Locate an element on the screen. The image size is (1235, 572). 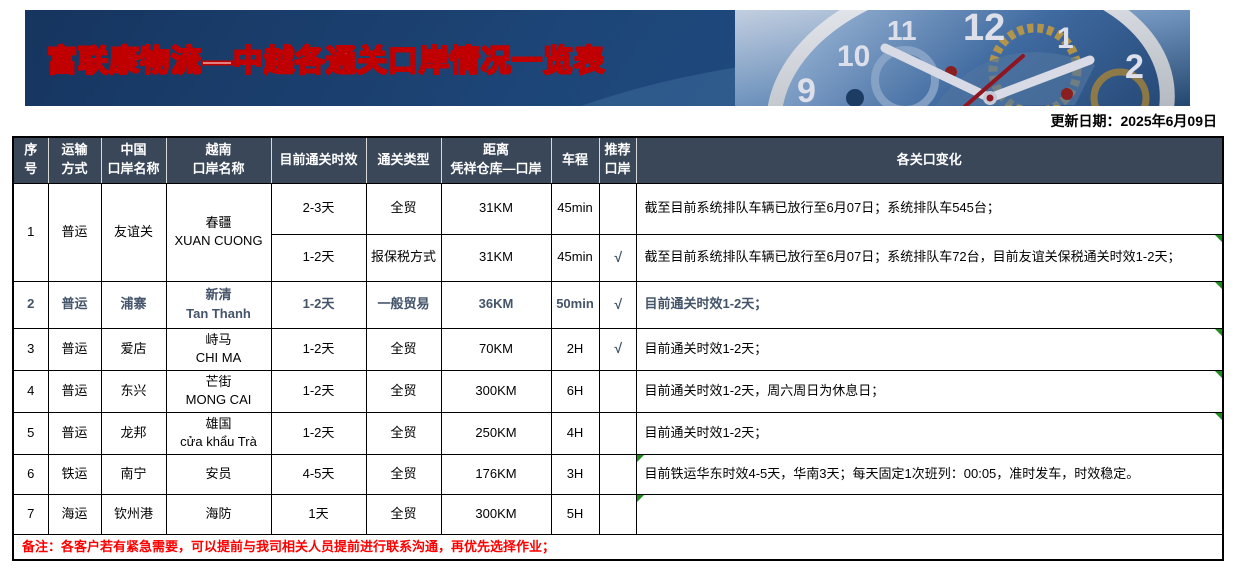
col-header-changes: 各关口变化 is located at coordinates (929, 160).